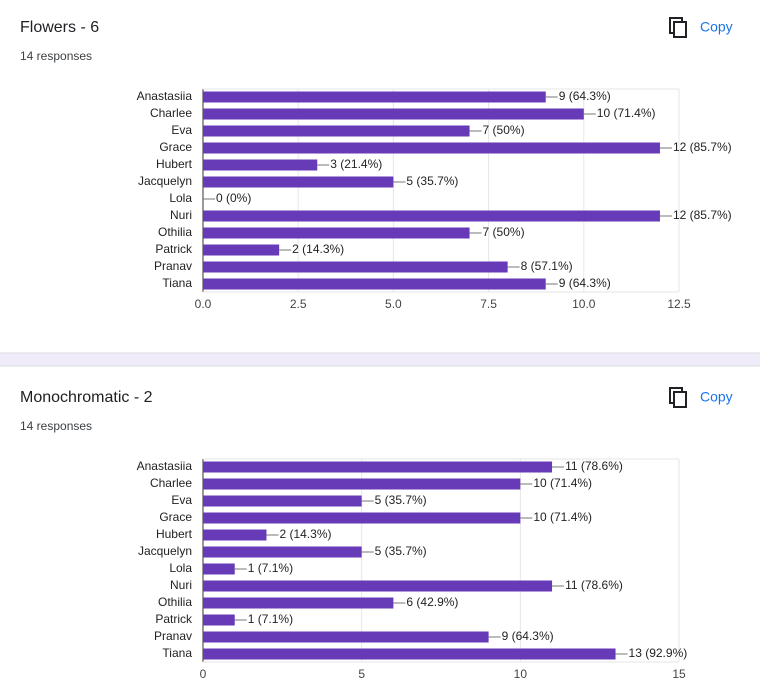 This screenshot has height=698, width=760. What do you see at coordinates (86, 397) in the screenshot?
I see `chart-title: Monochromatic - 2` at bounding box center [86, 397].